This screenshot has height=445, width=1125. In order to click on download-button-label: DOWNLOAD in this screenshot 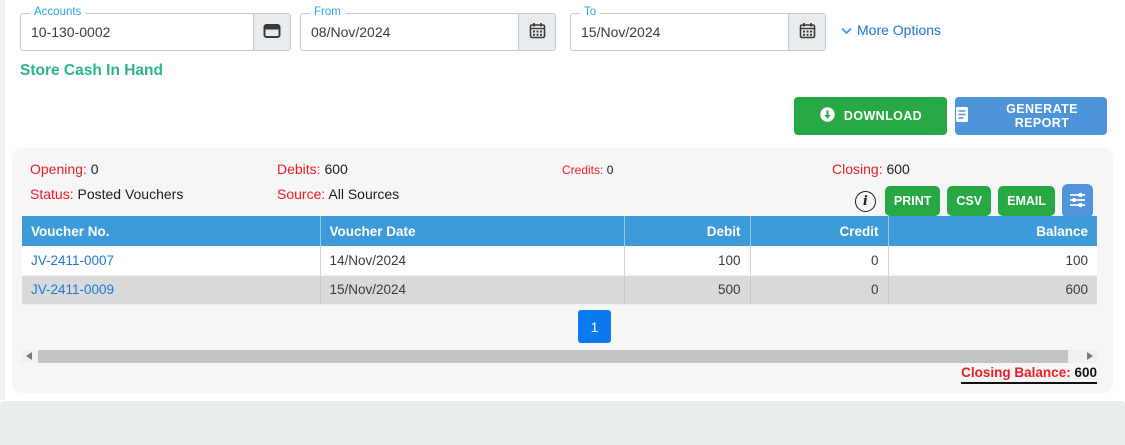, I will do `click(883, 116)`.